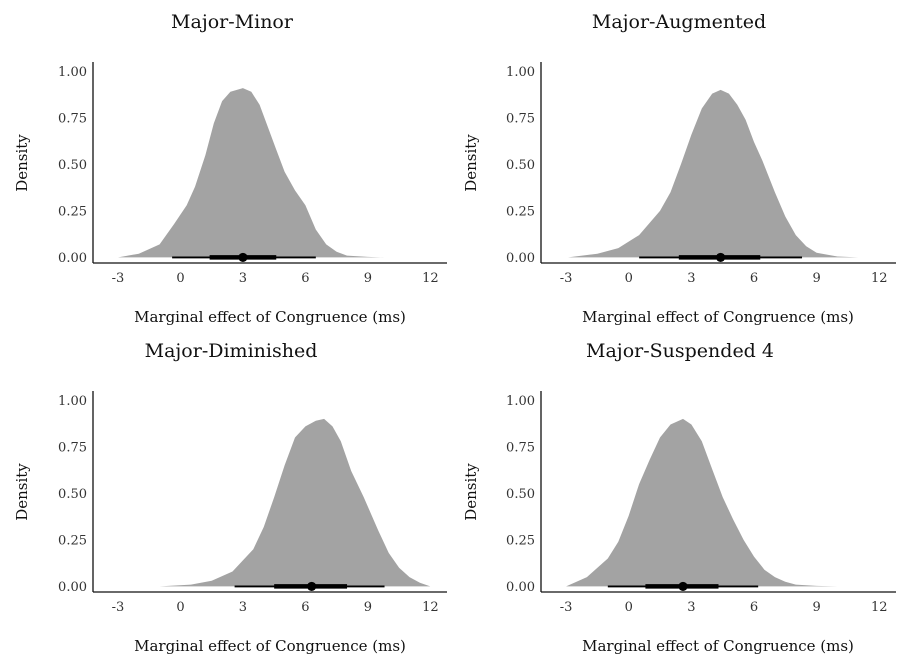 The height and width of the screenshot is (672, 912). I want to click on panel-title: Major-Minor, so click(232, 22).